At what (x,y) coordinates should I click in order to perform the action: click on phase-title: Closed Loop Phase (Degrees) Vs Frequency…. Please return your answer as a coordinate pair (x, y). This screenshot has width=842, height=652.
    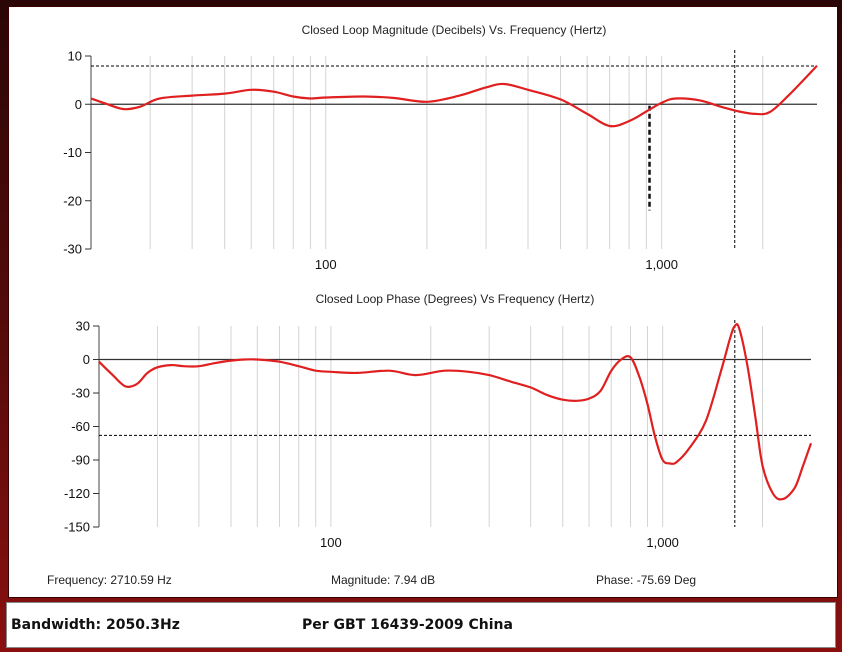
    Looking at the image, I should click on (455, 299).